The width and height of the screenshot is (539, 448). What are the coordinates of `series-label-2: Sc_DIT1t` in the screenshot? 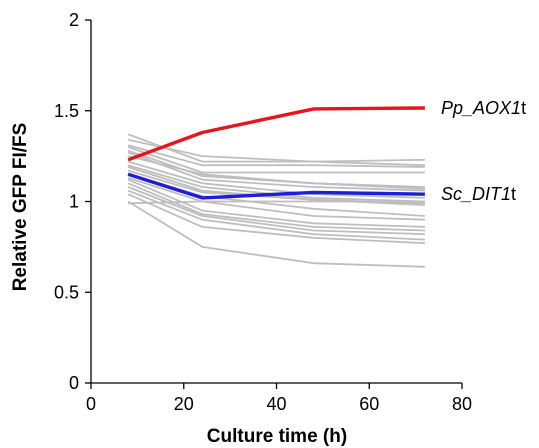 It's located at (478, 194).